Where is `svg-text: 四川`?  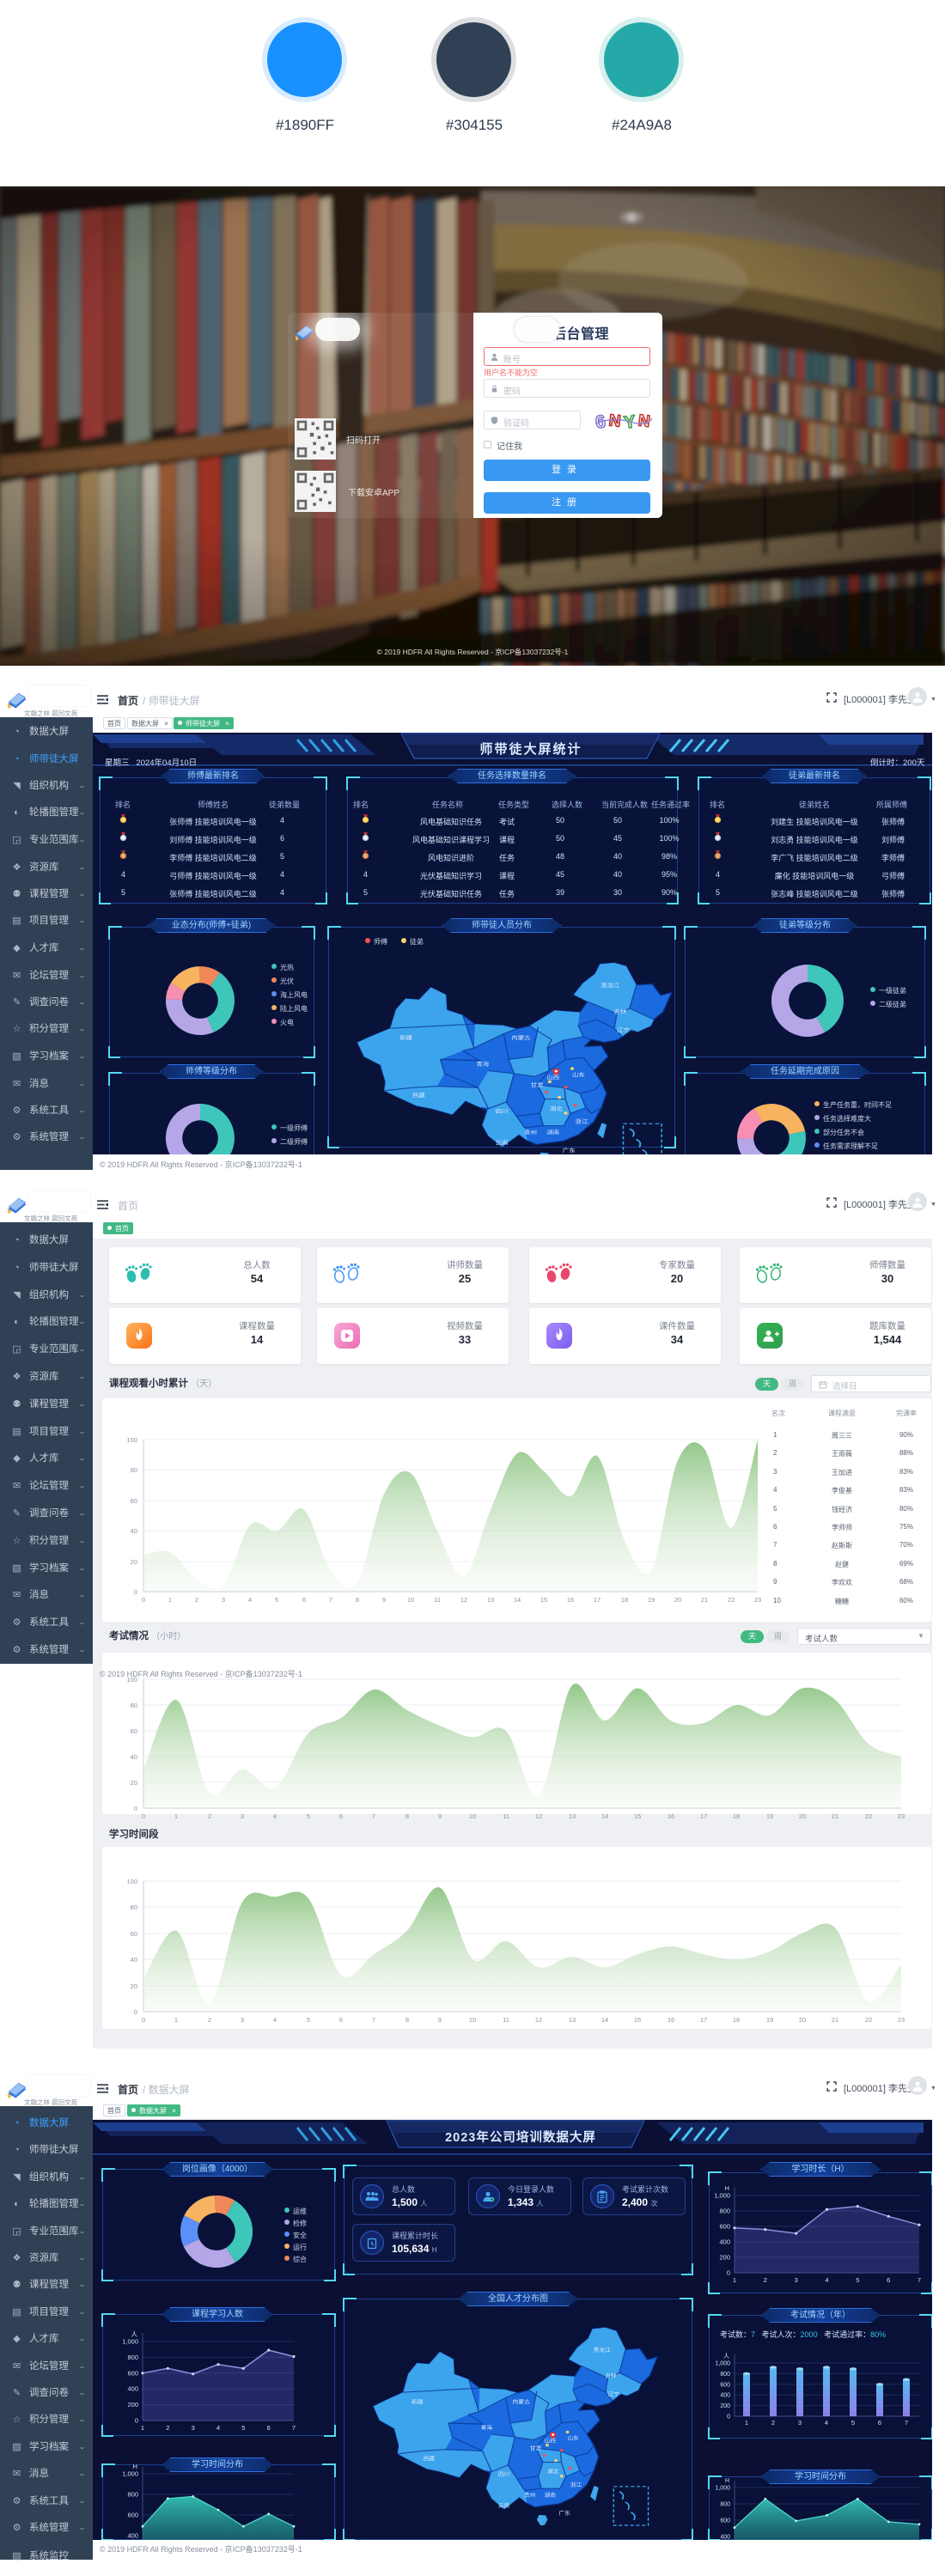
svg-text: 四川 is located at coordinates (504, 2474).